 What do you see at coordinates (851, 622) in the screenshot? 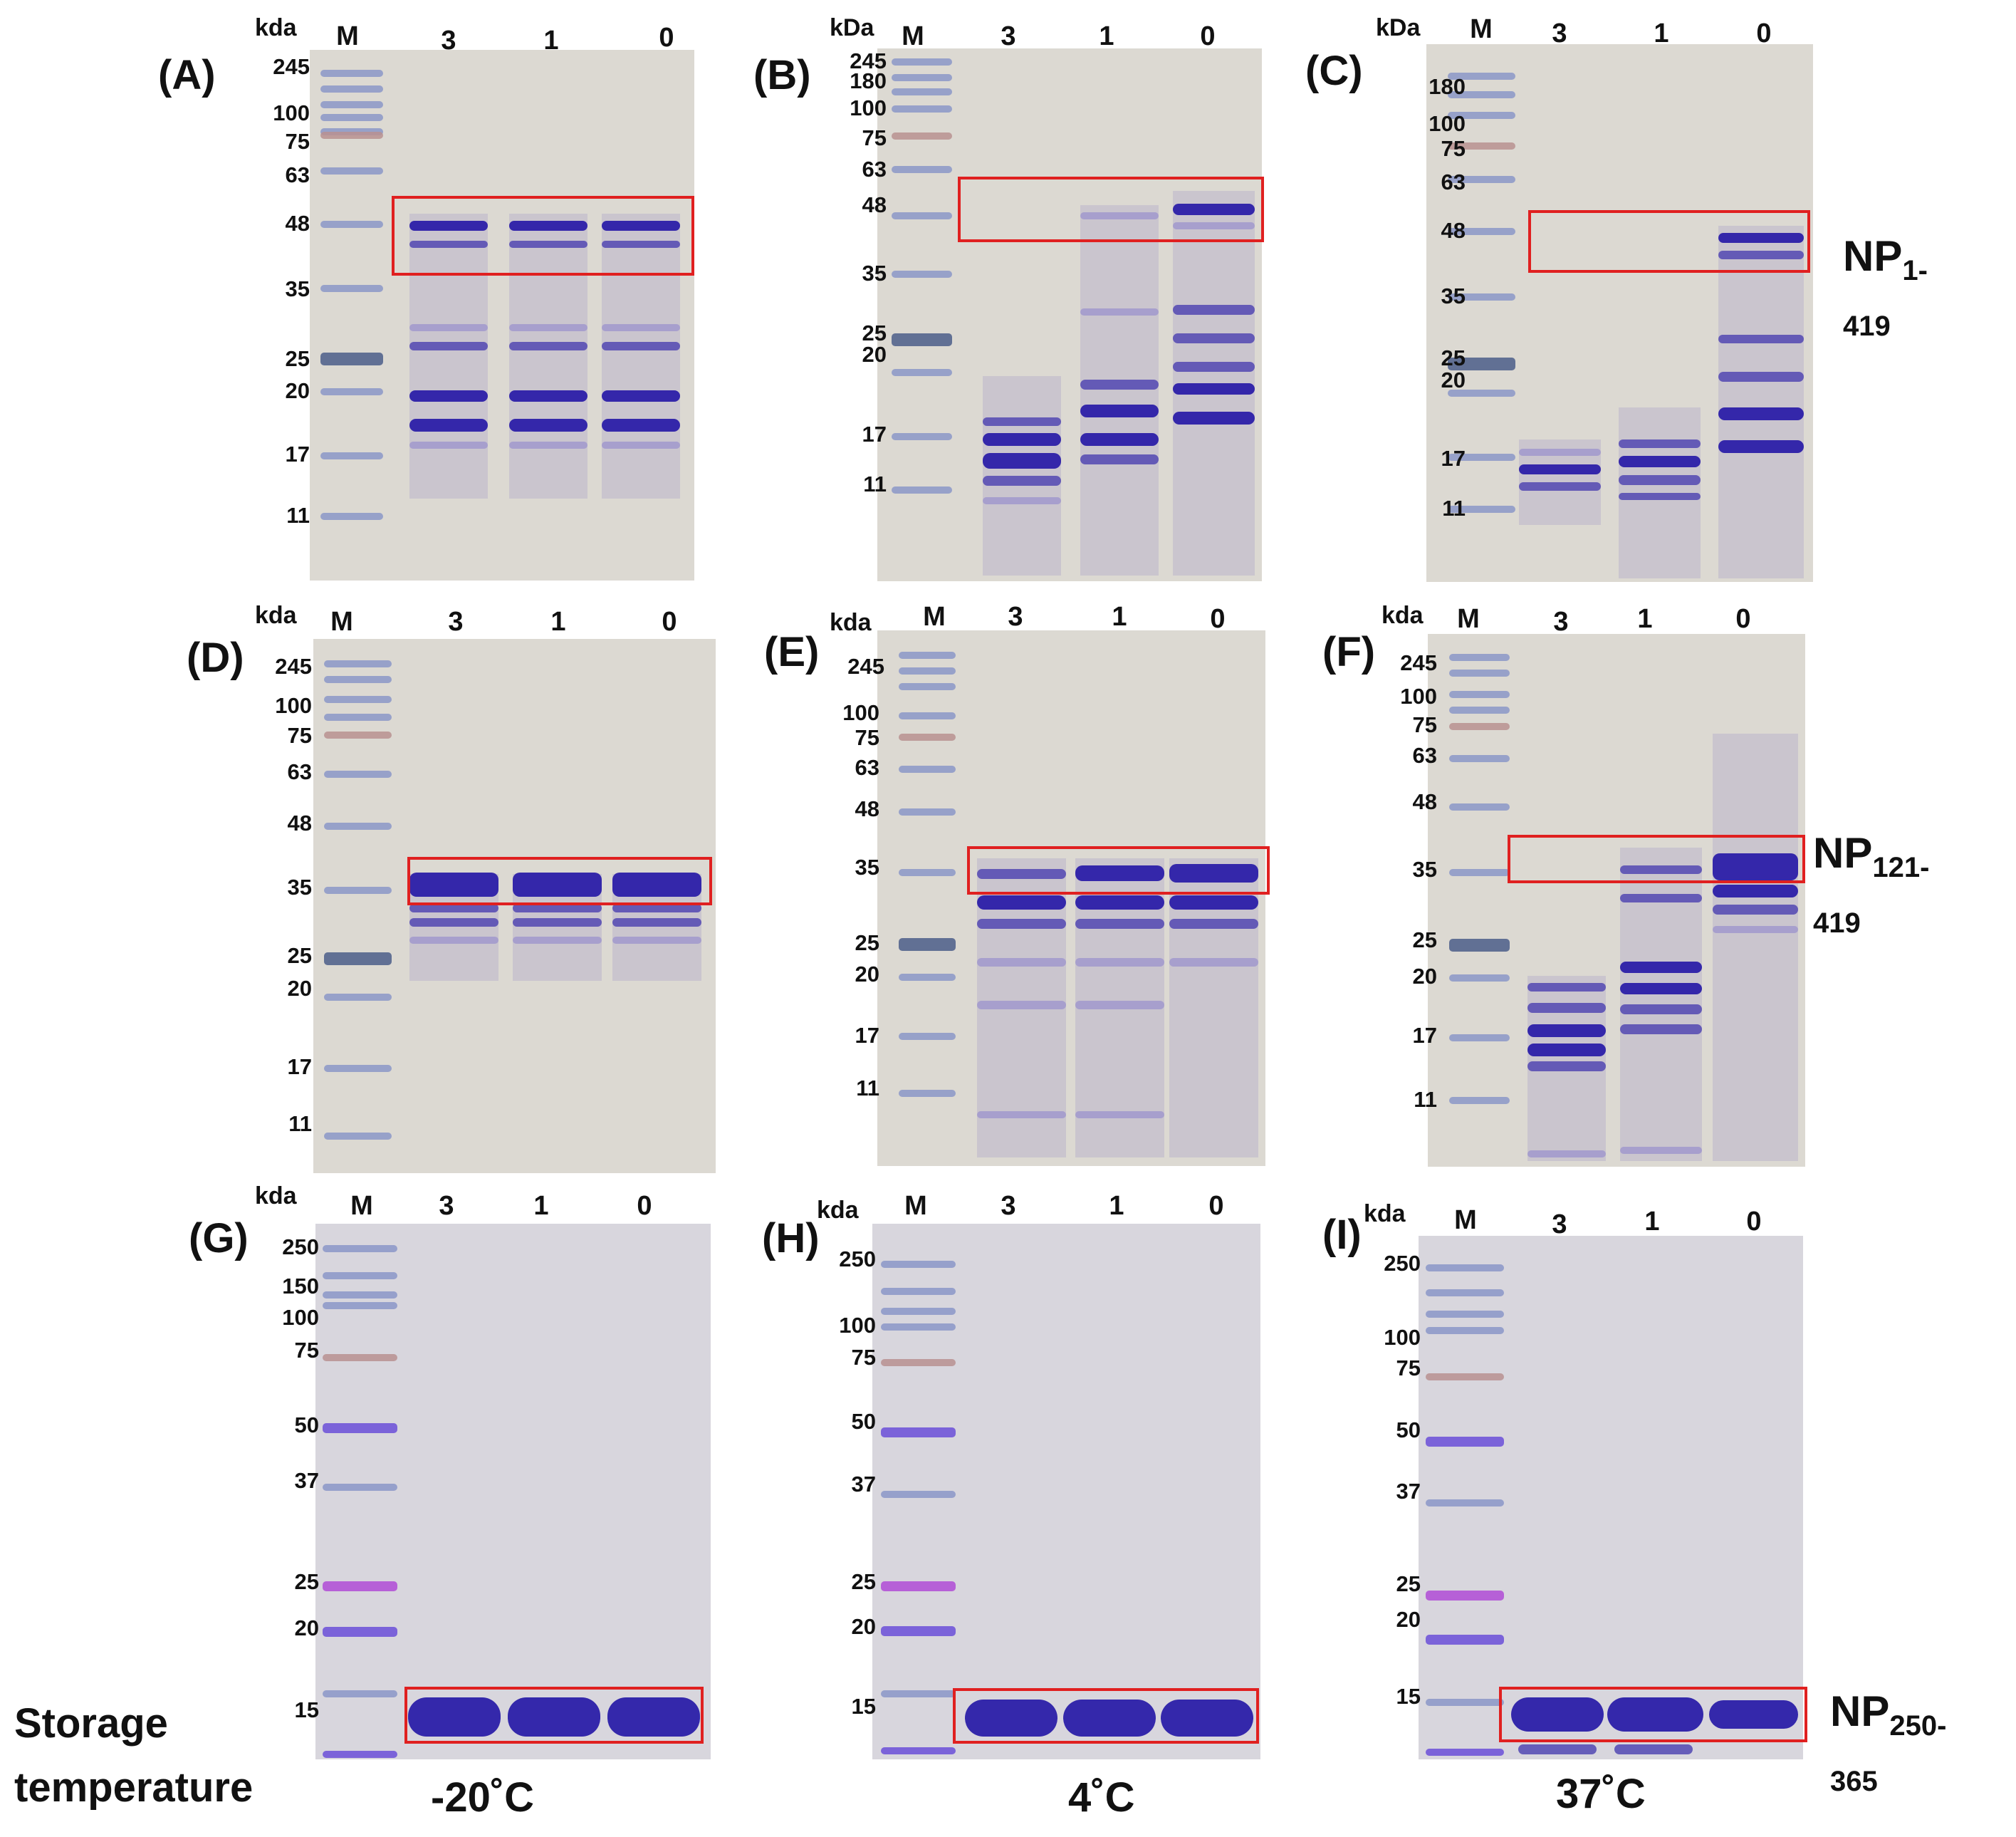
I see `unit-label-e: kda` at bounding box center [851, 622].